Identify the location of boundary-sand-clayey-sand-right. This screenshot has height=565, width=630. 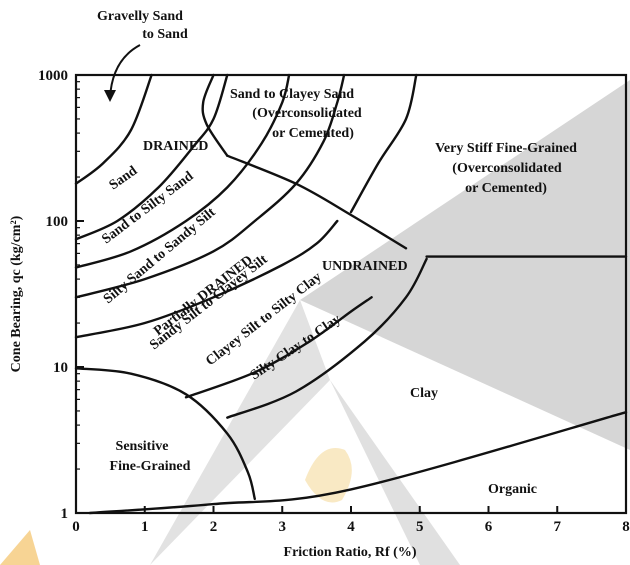
(383, 143).